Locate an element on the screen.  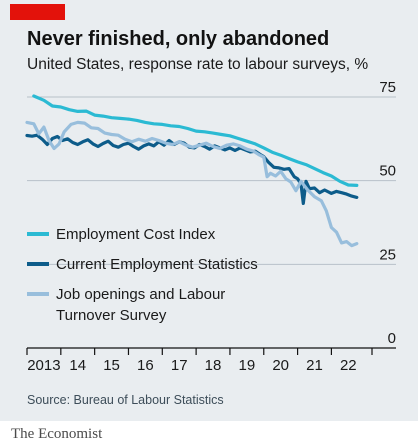
x-tick-label: 21 is located at coordinates (314, 365).